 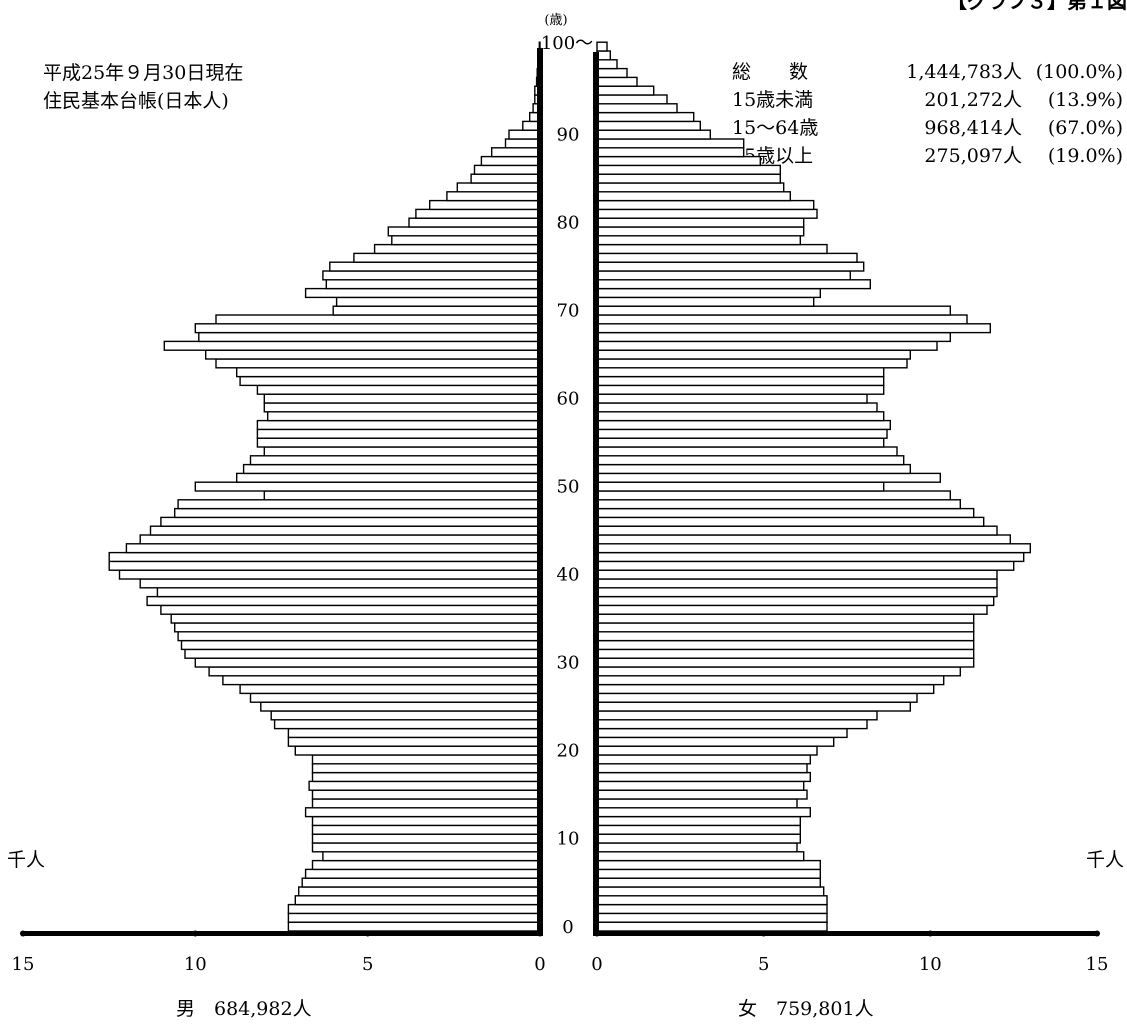 What do you see at coordinates (367, 964) in the screenshot?
I see `value-tick-label: 5` at bounding box center [367, 964].